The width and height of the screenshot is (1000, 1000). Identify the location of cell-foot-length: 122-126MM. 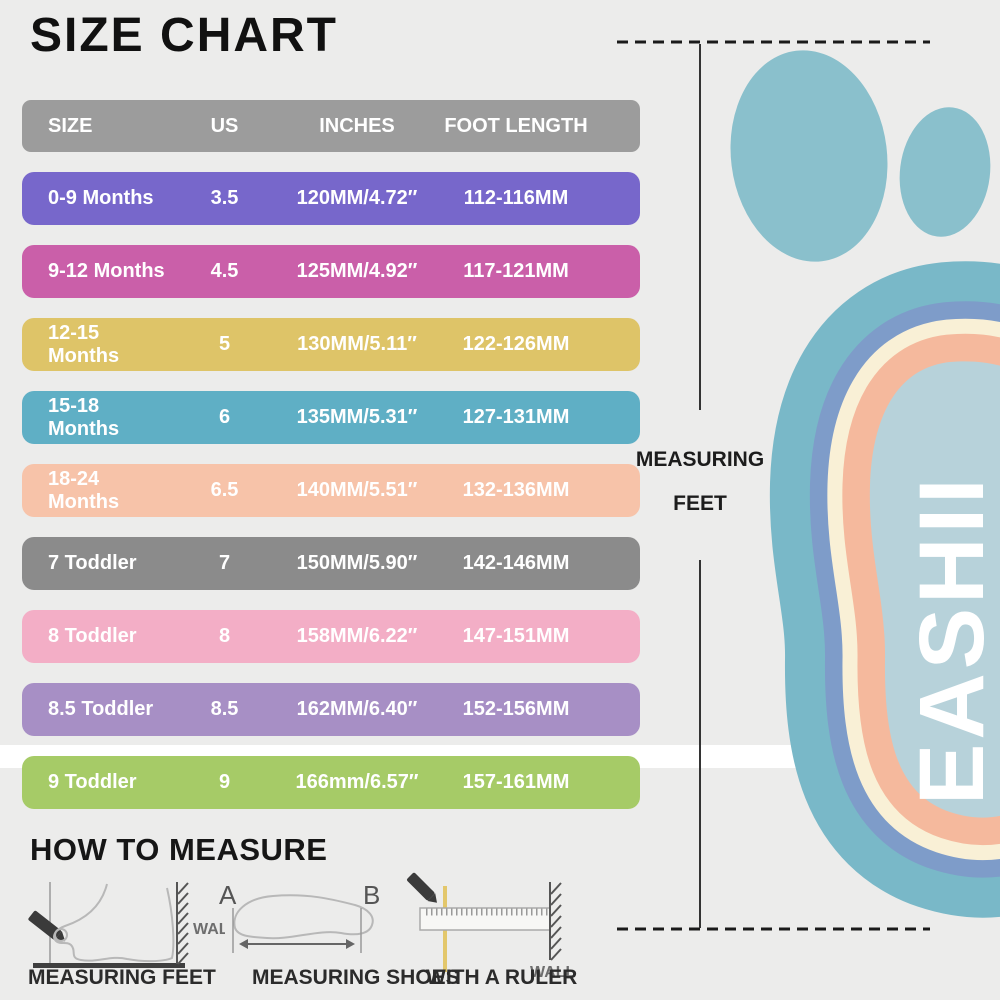
(516, 344).